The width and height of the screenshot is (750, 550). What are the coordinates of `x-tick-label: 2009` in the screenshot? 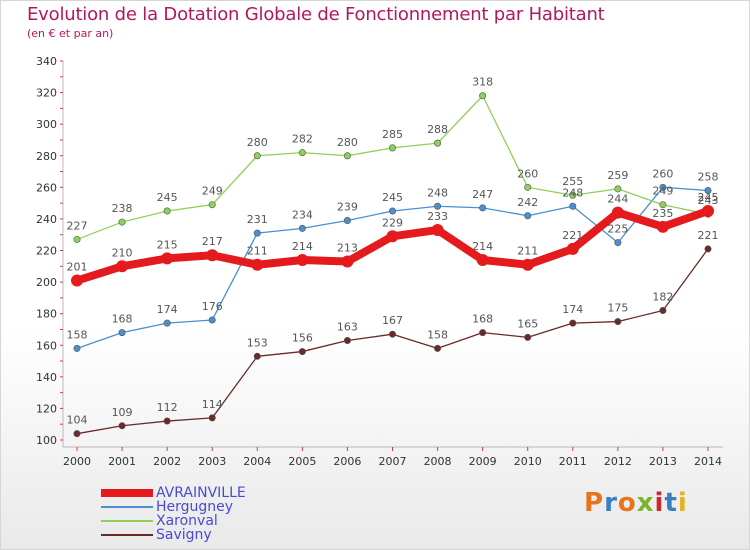 It's located at (483, 461).